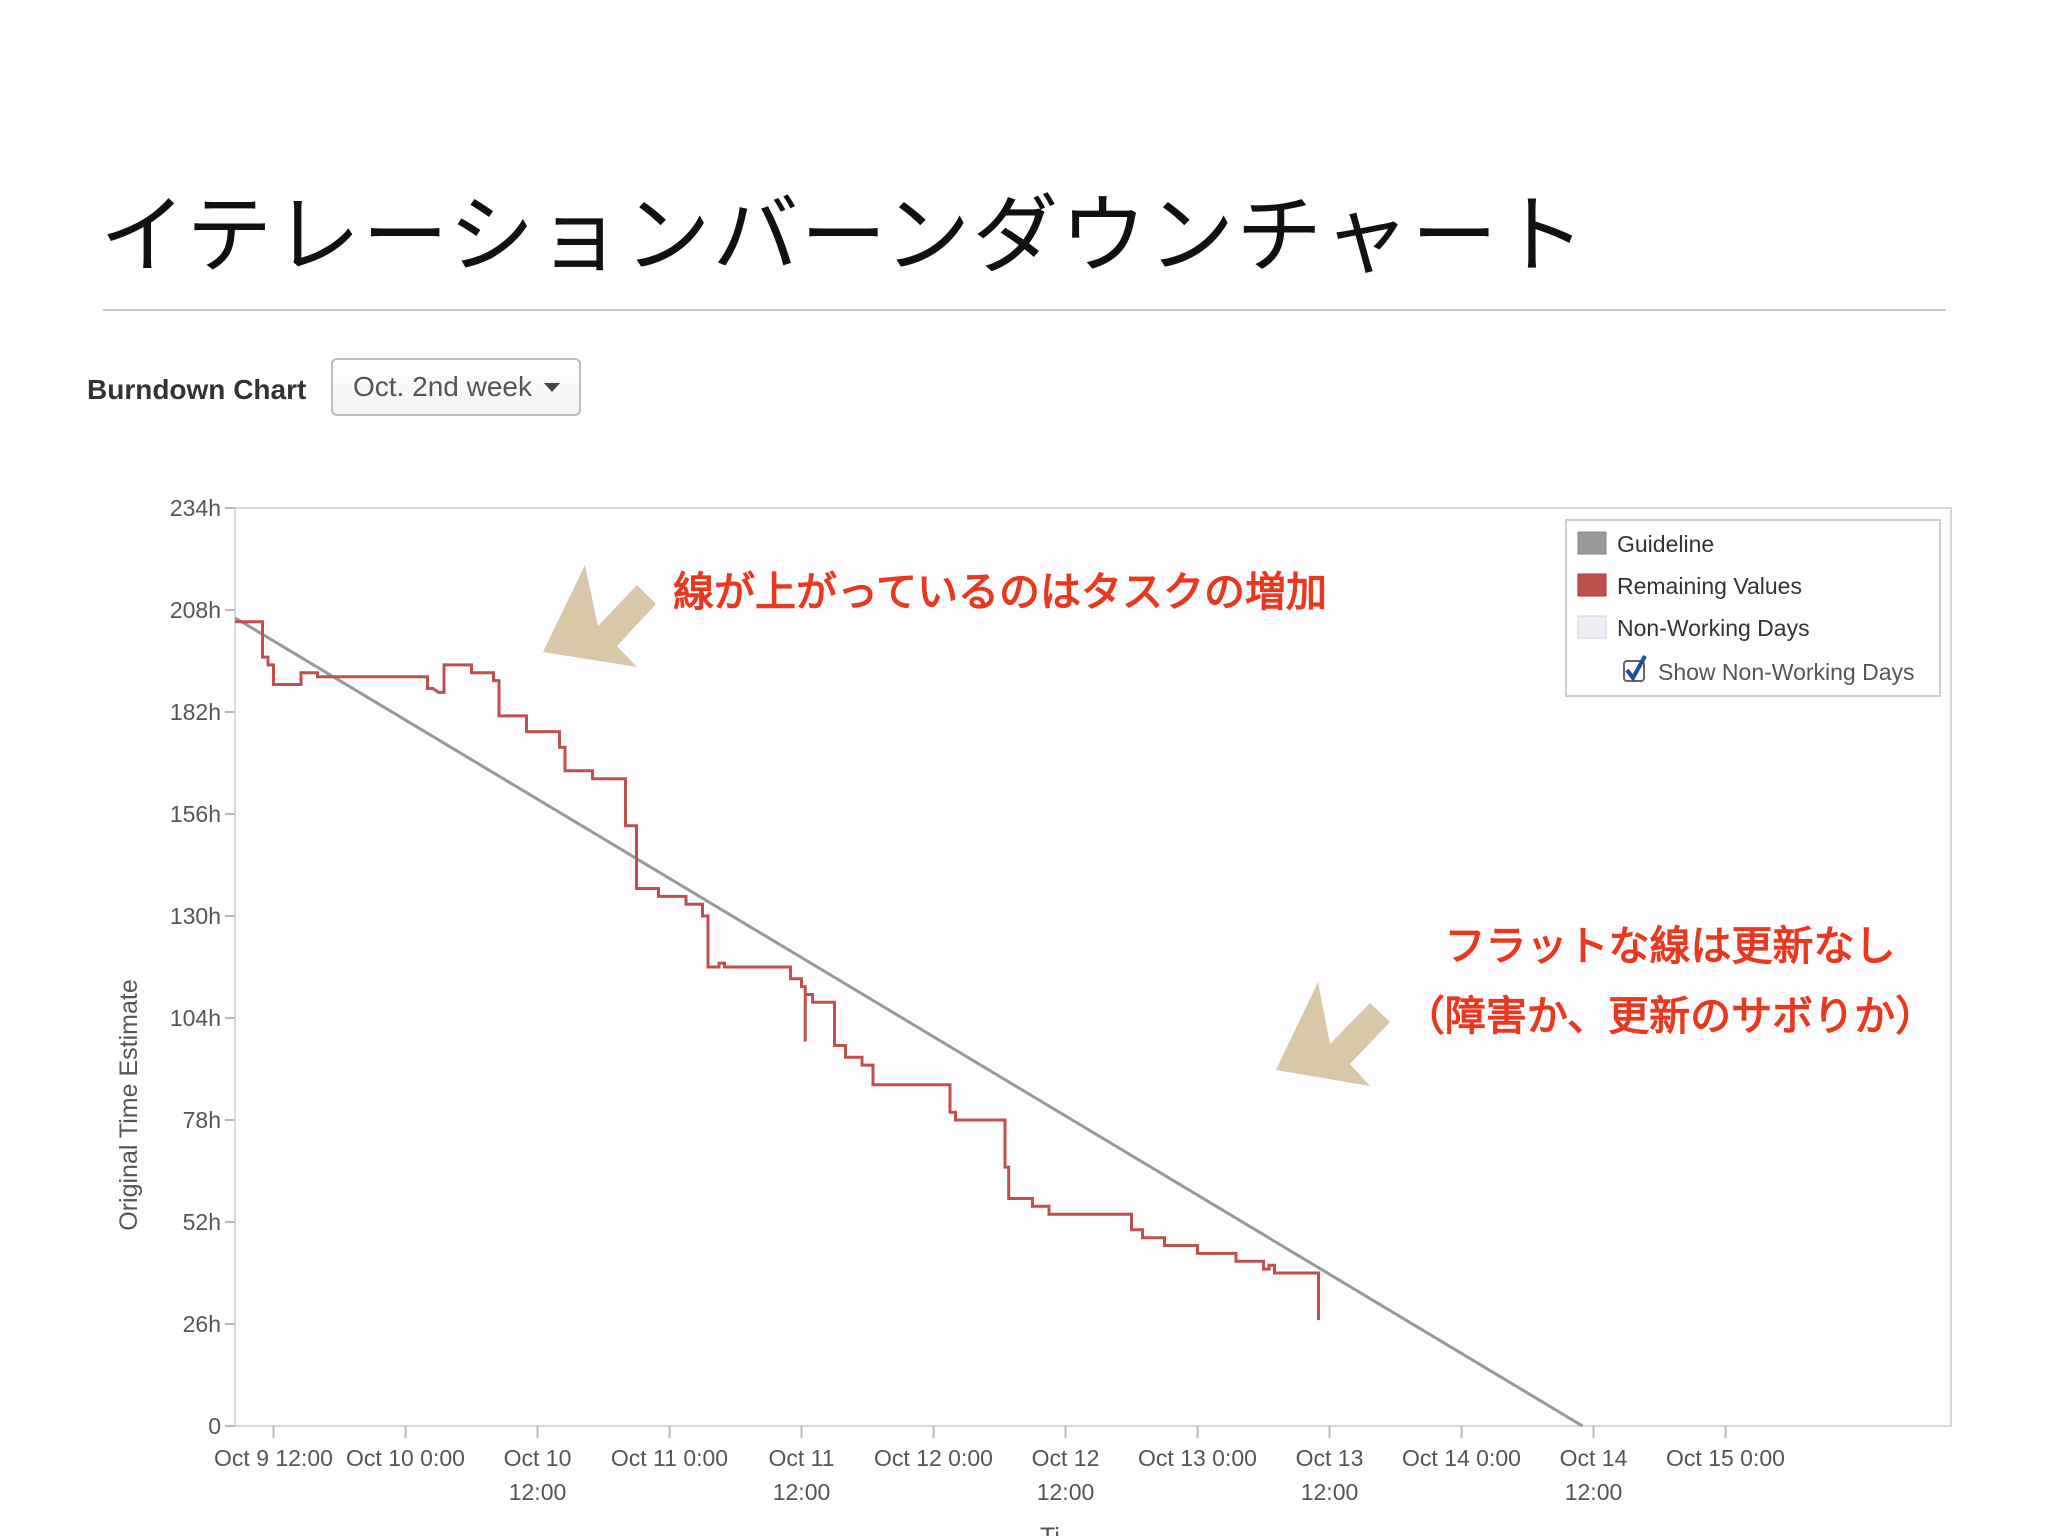 The image size is (2048, 1536). What do you see at coordinates (1592, 627) in the screenshot?
I see `legend-swatch-non-working` at bounding box center [1592, 627].